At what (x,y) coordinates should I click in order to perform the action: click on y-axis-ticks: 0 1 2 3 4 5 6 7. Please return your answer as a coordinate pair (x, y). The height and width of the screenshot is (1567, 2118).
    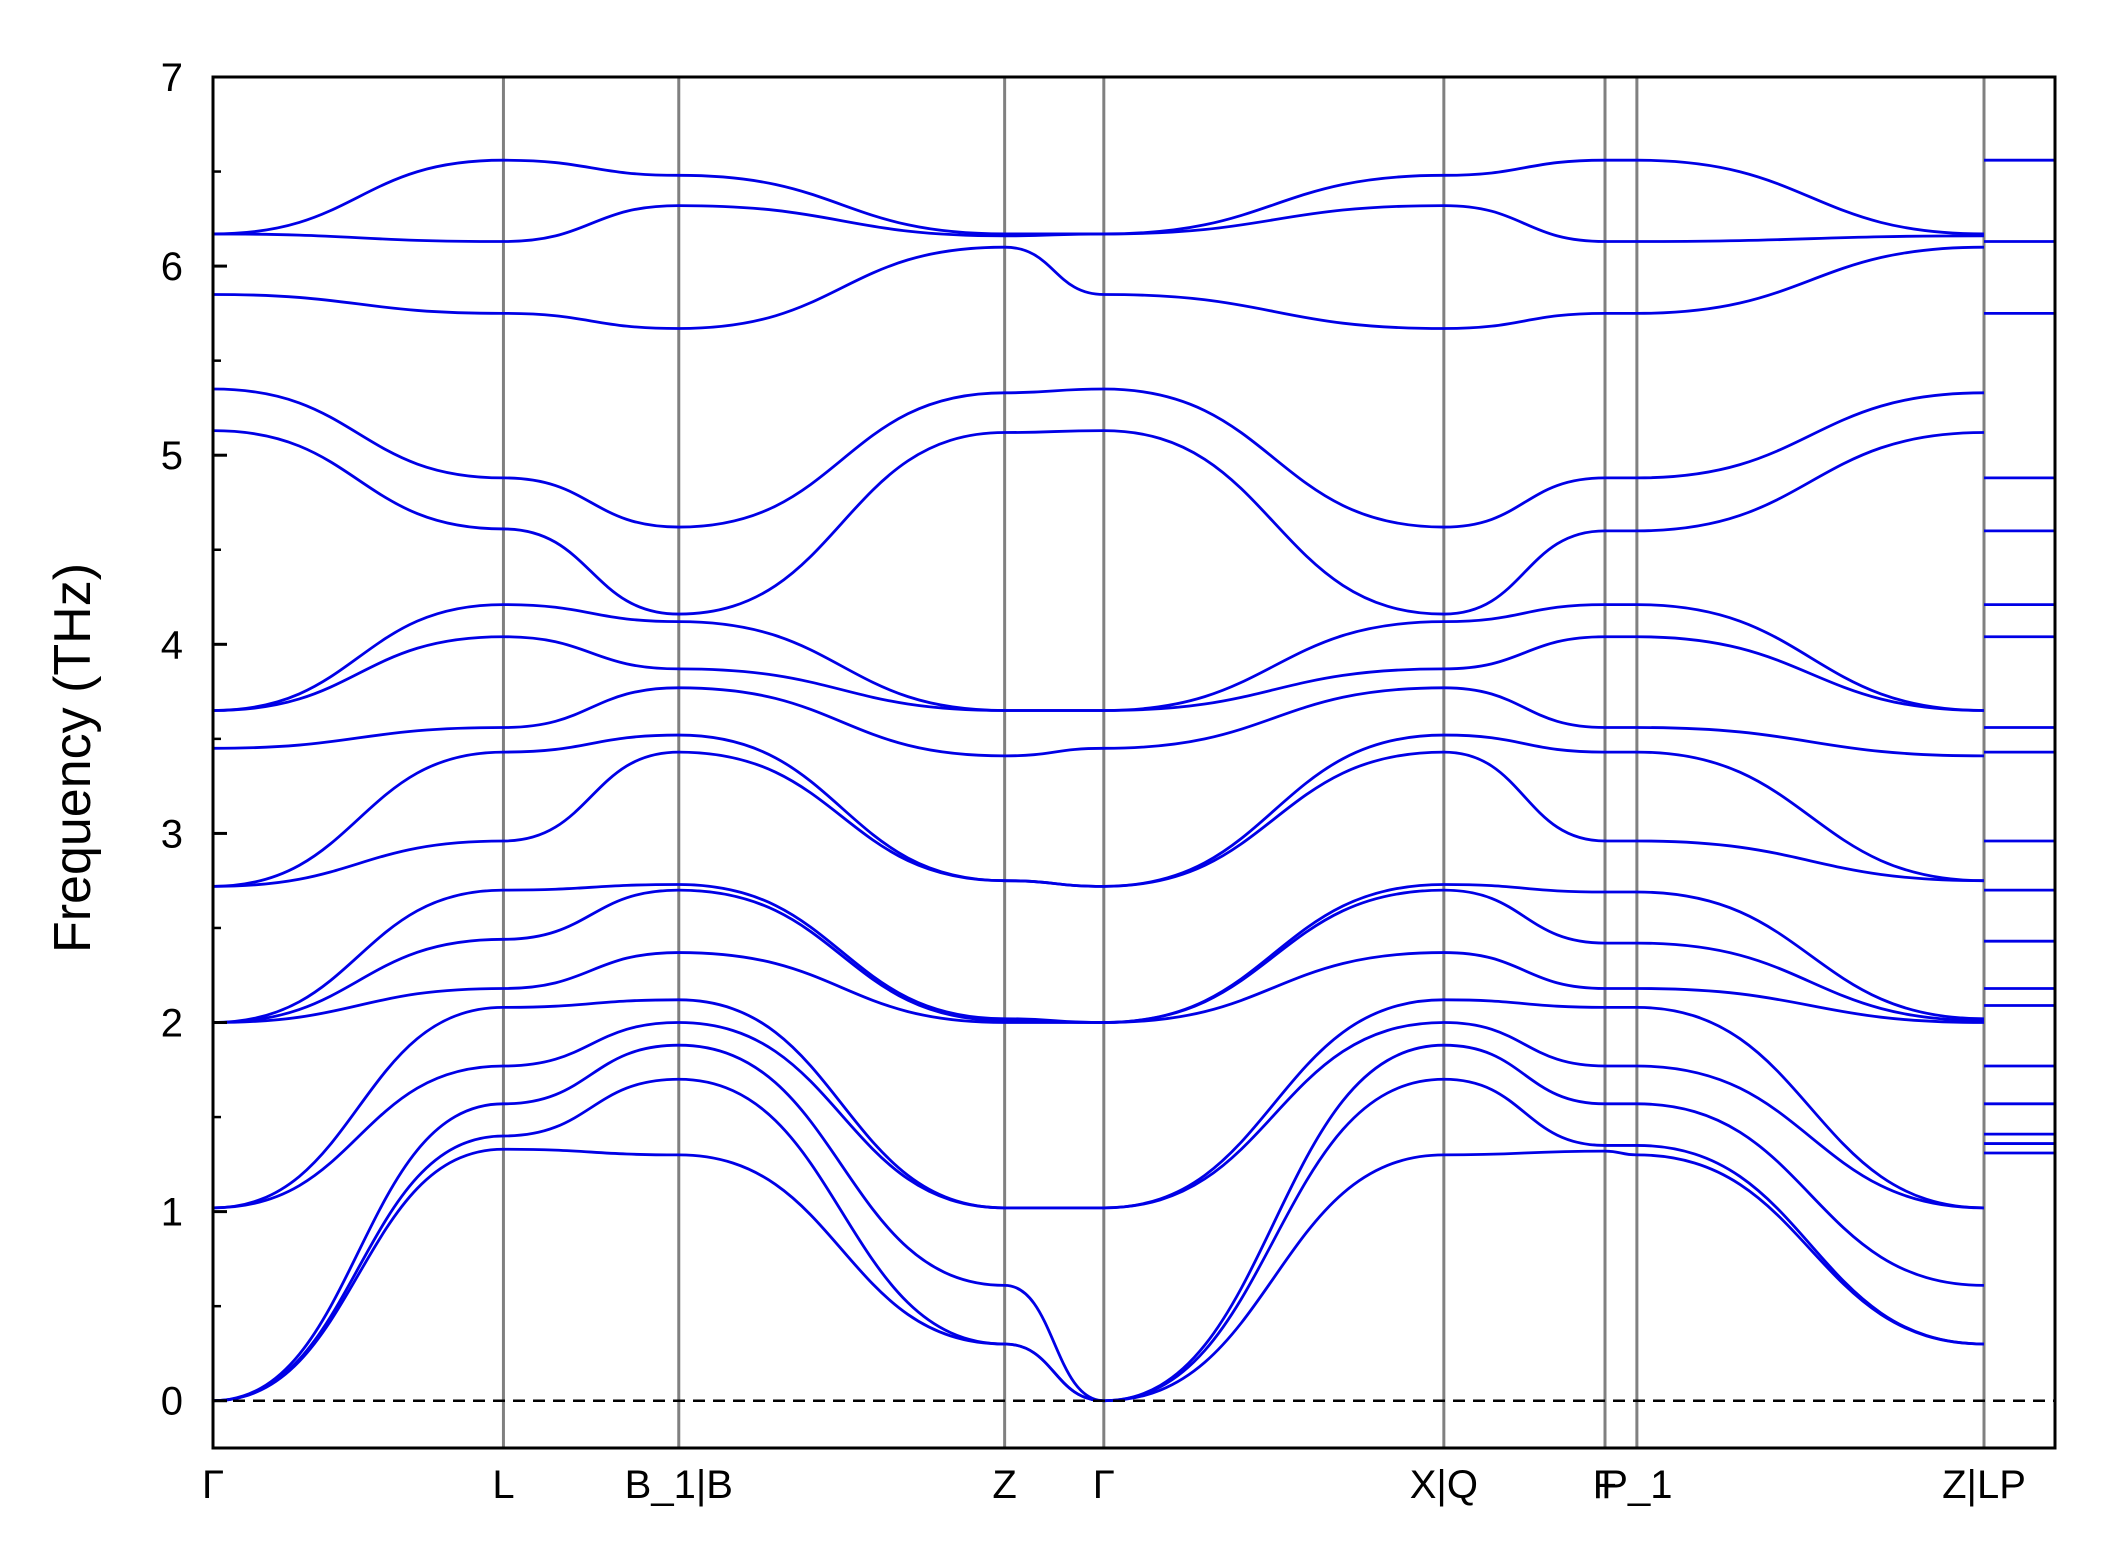
    Looking at the image, I should click on (194, 740).